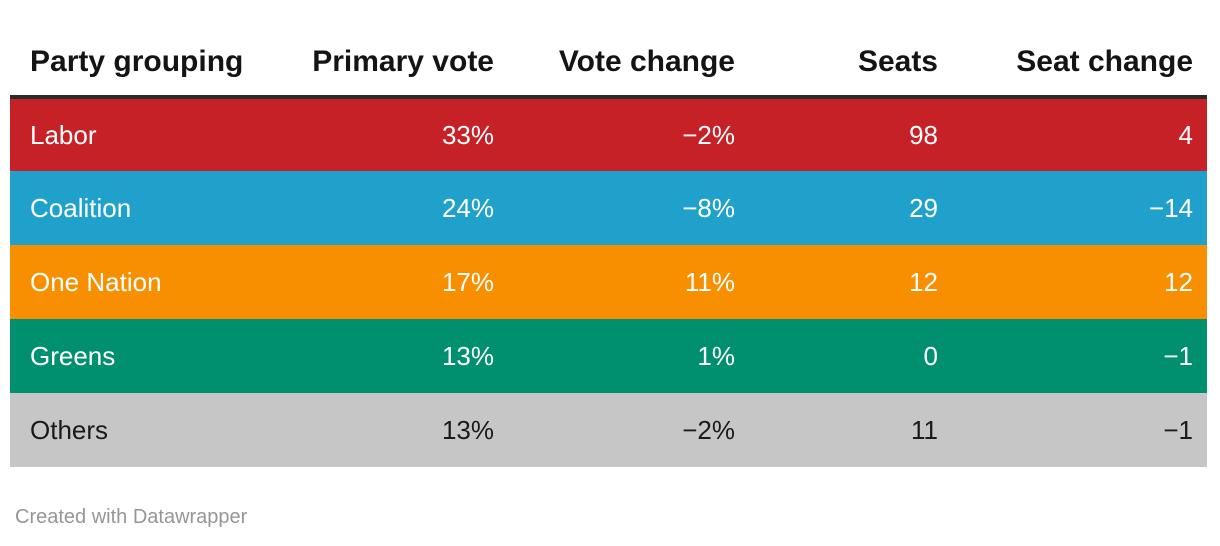 The image size is (1220, 546). What do you see at coordinates (160, 49) in the screenshot?
I see `header-party-grouping: Party grouping` at bounding box center [160, 49].